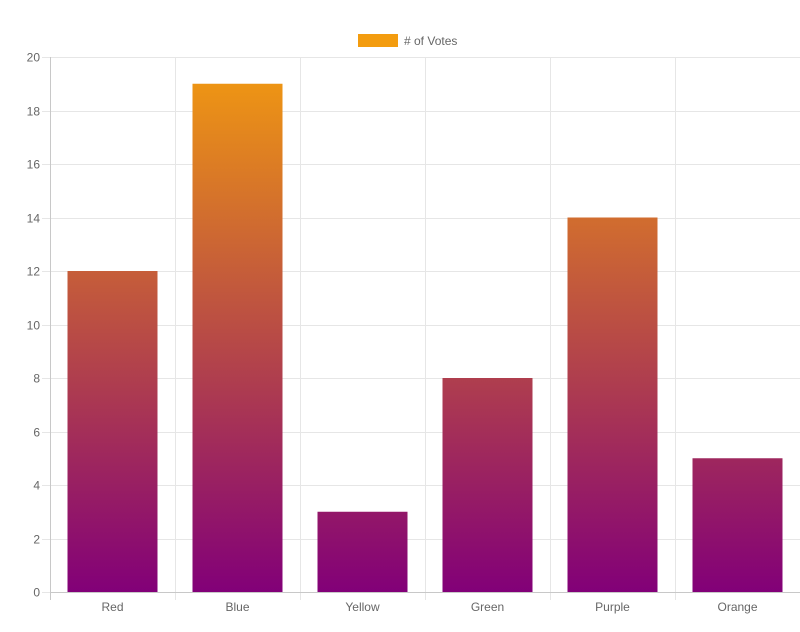 This screenshot has width=800, height=632. Describe the element at coordinates (36, 593) in the screenshot. I see `y-tick-label: 0` at that location.